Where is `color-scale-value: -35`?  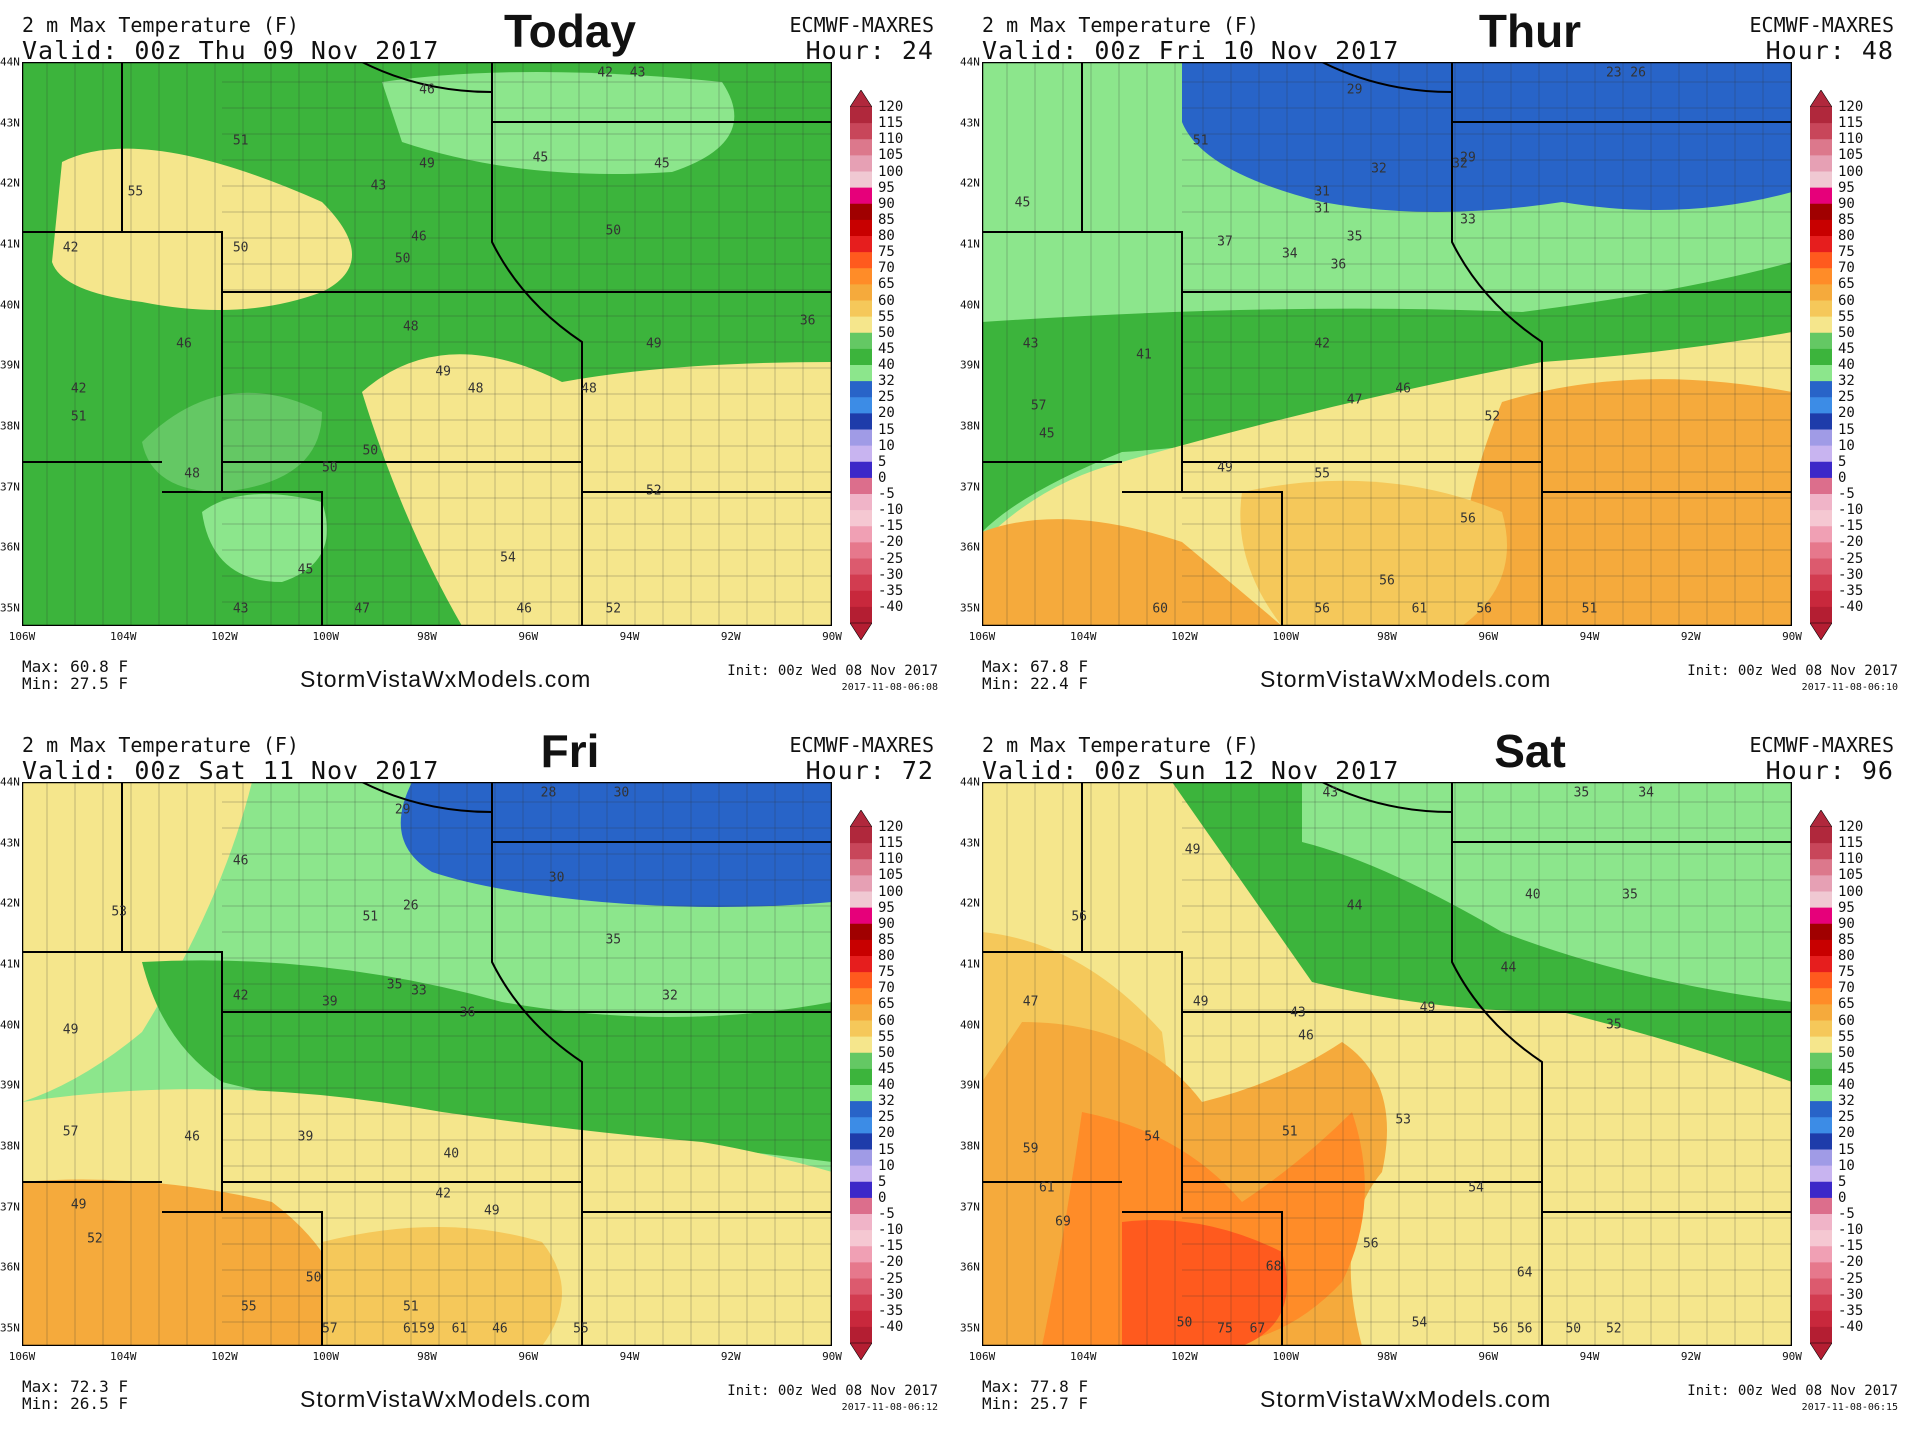 color-scale-value: -35 is located at coordinates (891, 590).